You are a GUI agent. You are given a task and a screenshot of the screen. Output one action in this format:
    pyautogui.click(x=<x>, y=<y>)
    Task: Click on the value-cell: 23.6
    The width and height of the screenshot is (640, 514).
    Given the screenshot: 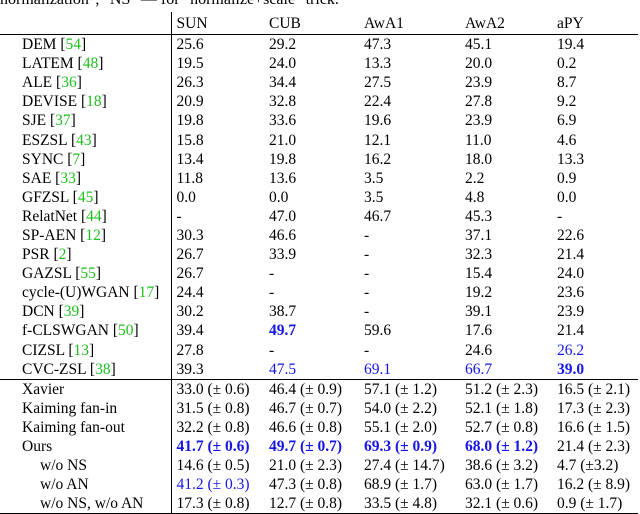 What is the action you would take?
    pyautogui.click(x=571, y=293)
    